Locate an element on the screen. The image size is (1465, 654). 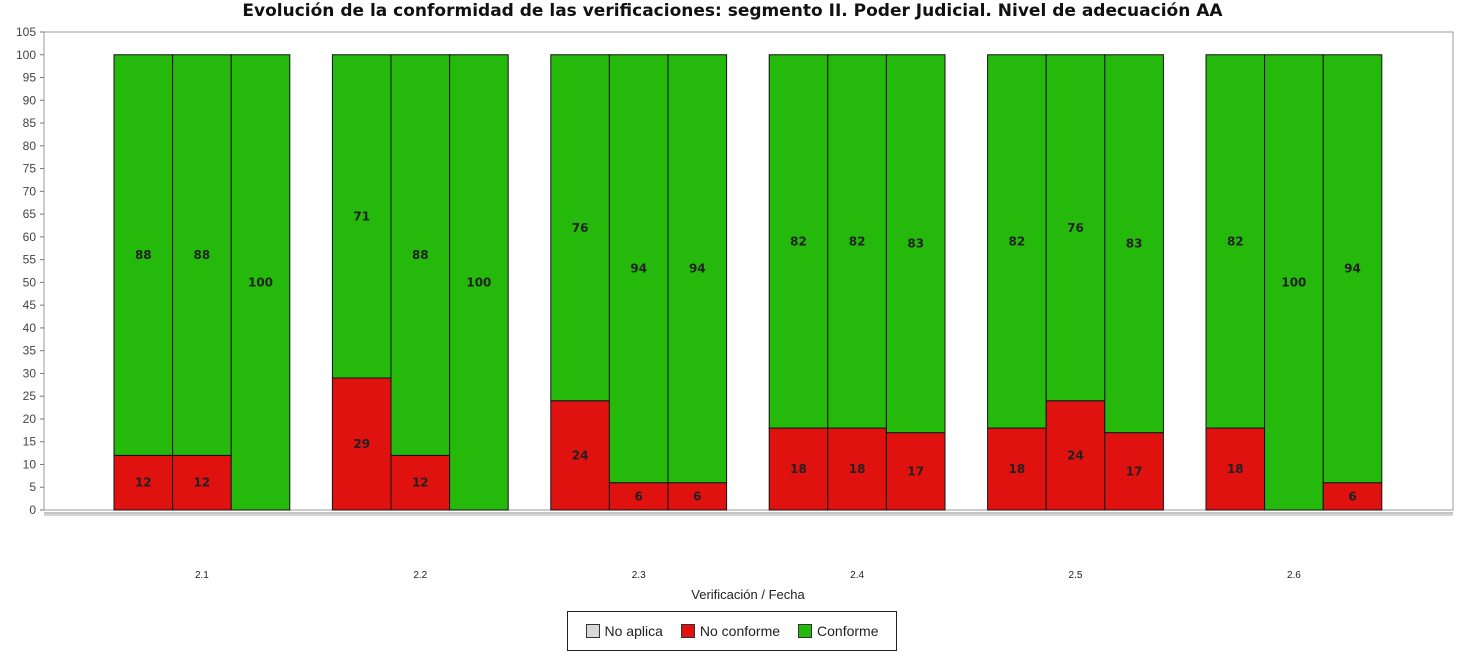
y-tick-label: 20 is located at coordinates (30, 419).